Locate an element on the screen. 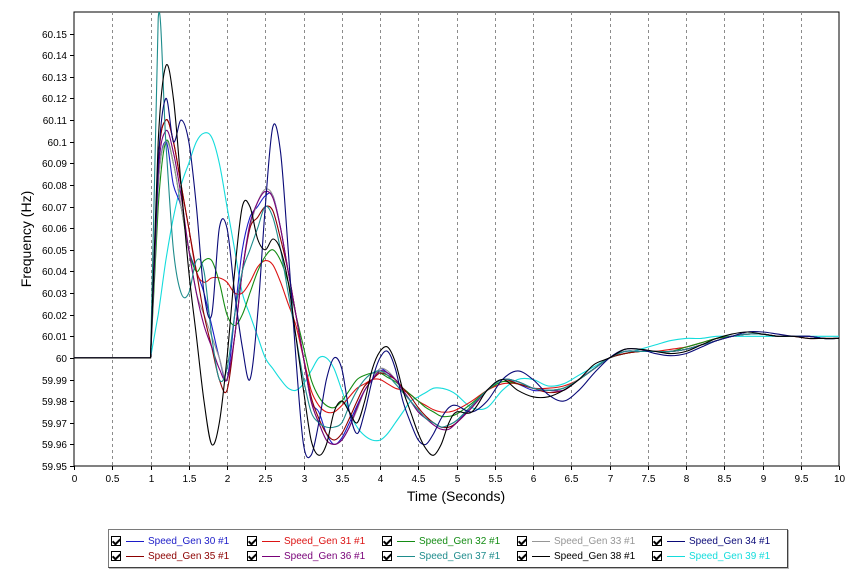 The image size is (858, 585). x-tick-label: 10 is located at coordinates (840, 479).